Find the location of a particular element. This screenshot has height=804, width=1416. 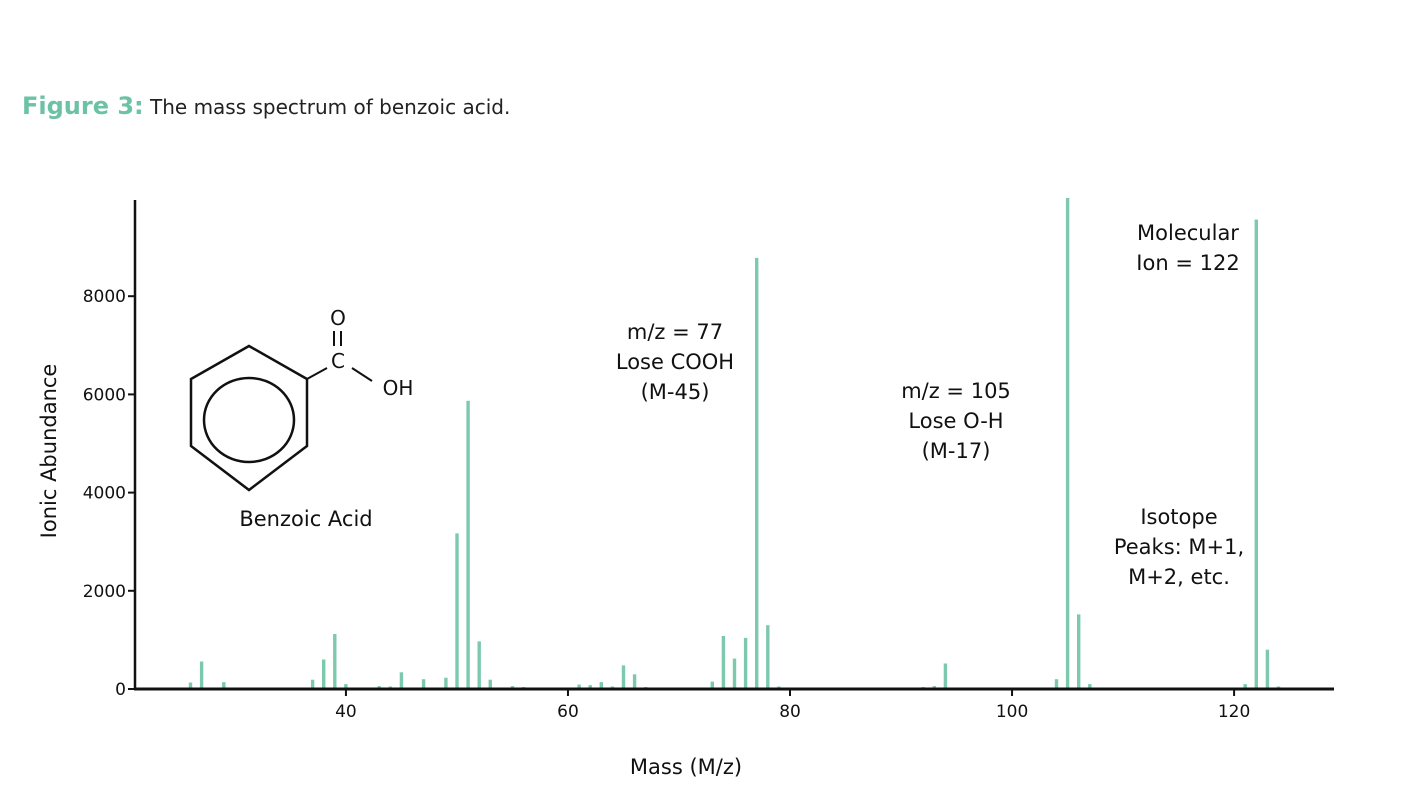

x-ticks-group: 40 60 80 100 120 is located at coordinates (792, 705).